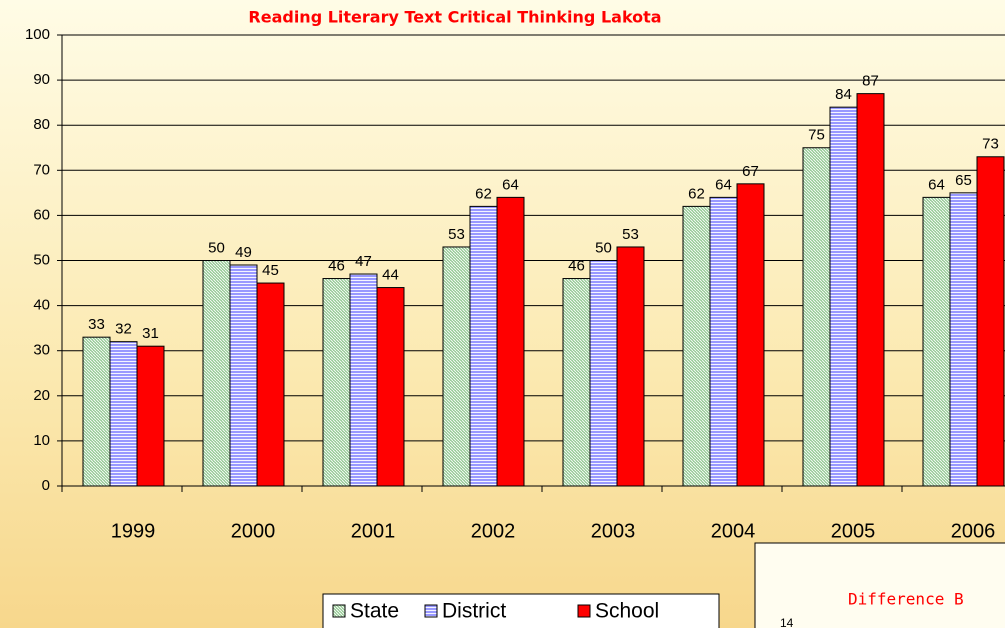 The image size is (1005, 628). I want to click on x-tick-label: 2000, so click(253, 531).